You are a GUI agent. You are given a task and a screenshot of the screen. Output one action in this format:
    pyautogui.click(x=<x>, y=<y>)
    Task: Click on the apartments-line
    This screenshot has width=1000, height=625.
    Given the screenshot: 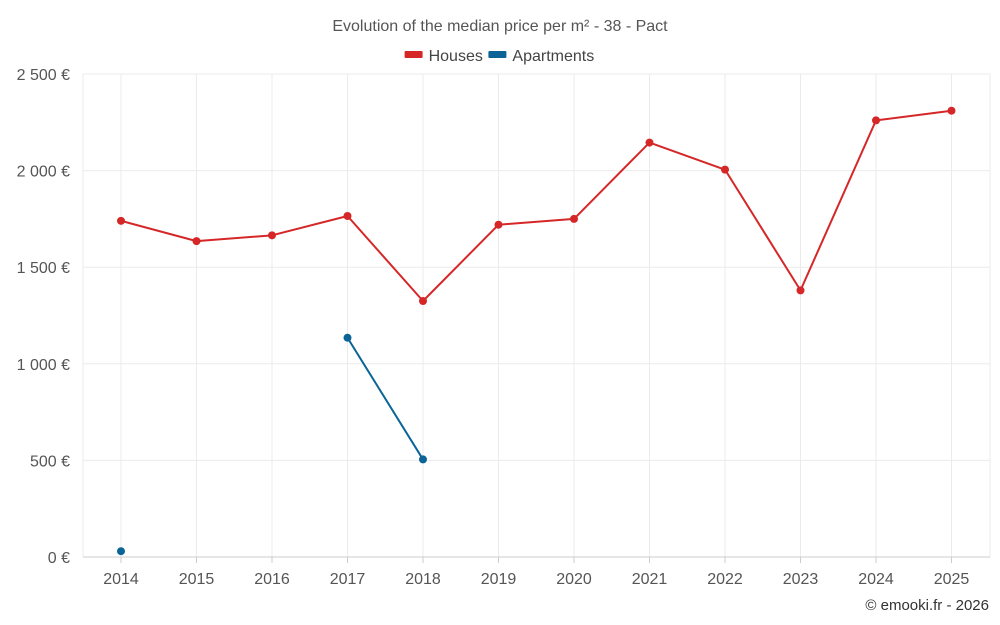 What is the action you would take?
    pyautogui.click(x=385, y=398)
    